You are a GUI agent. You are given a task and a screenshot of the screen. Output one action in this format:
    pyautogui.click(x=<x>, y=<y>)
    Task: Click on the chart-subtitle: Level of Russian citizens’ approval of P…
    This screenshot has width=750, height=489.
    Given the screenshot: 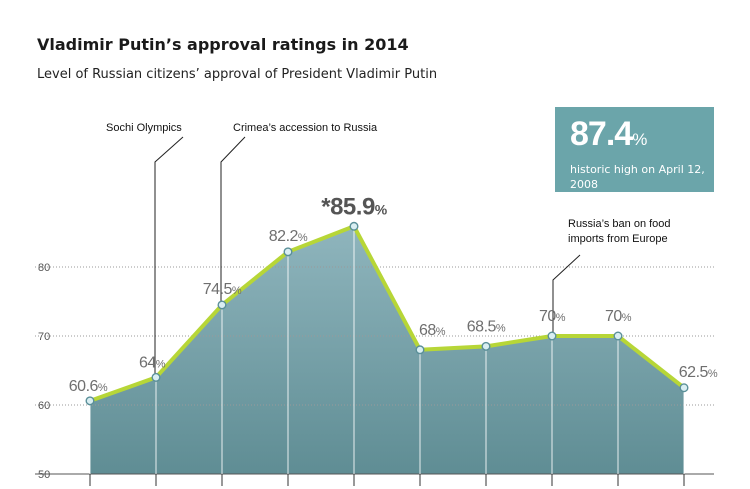 What is the action you would take?
    pyautogui.click(x=237, y=74)
    